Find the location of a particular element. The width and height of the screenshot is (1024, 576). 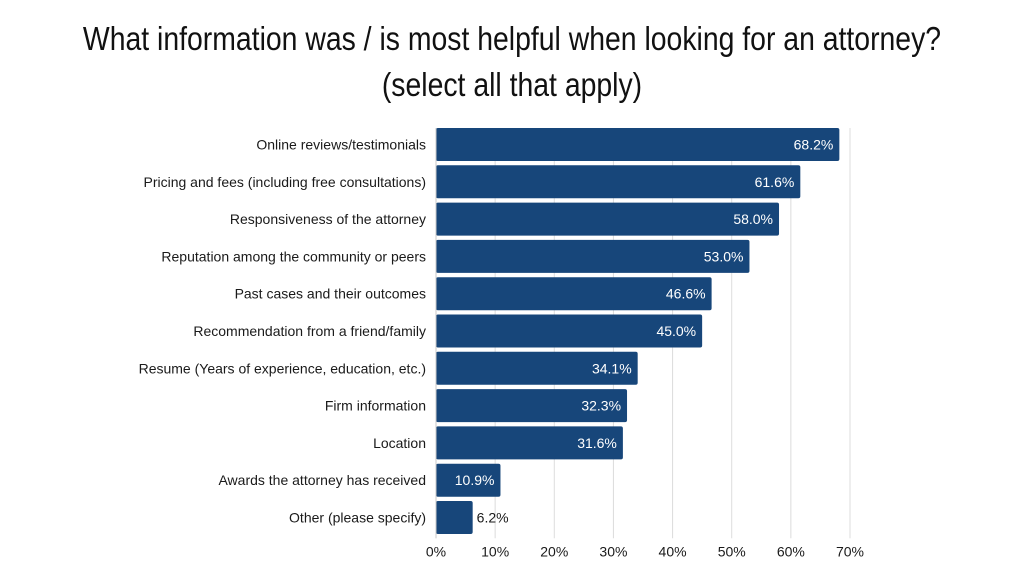

data-label: 58.0% is located at coordinates (753, 219).